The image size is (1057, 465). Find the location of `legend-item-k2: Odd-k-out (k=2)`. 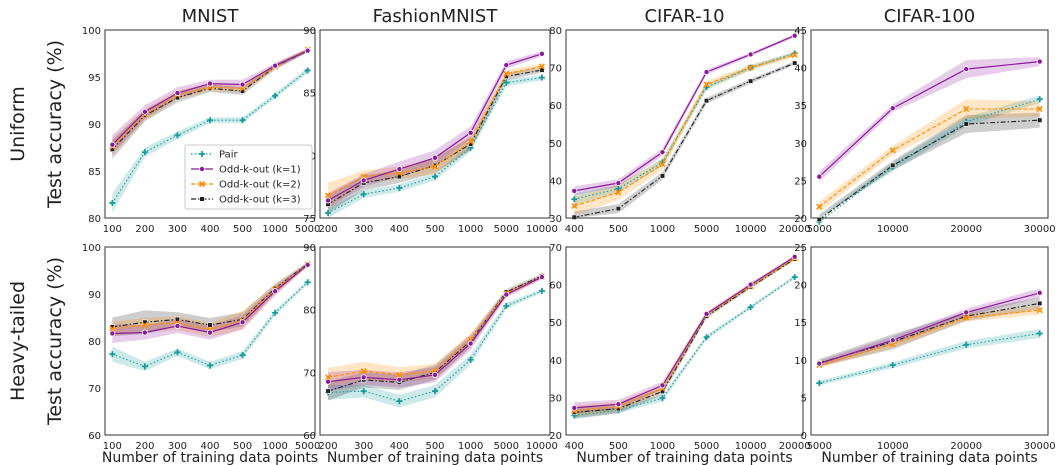

legend-item-k2: Odd-k-out (k=2) is located at coordinates (246, 185).